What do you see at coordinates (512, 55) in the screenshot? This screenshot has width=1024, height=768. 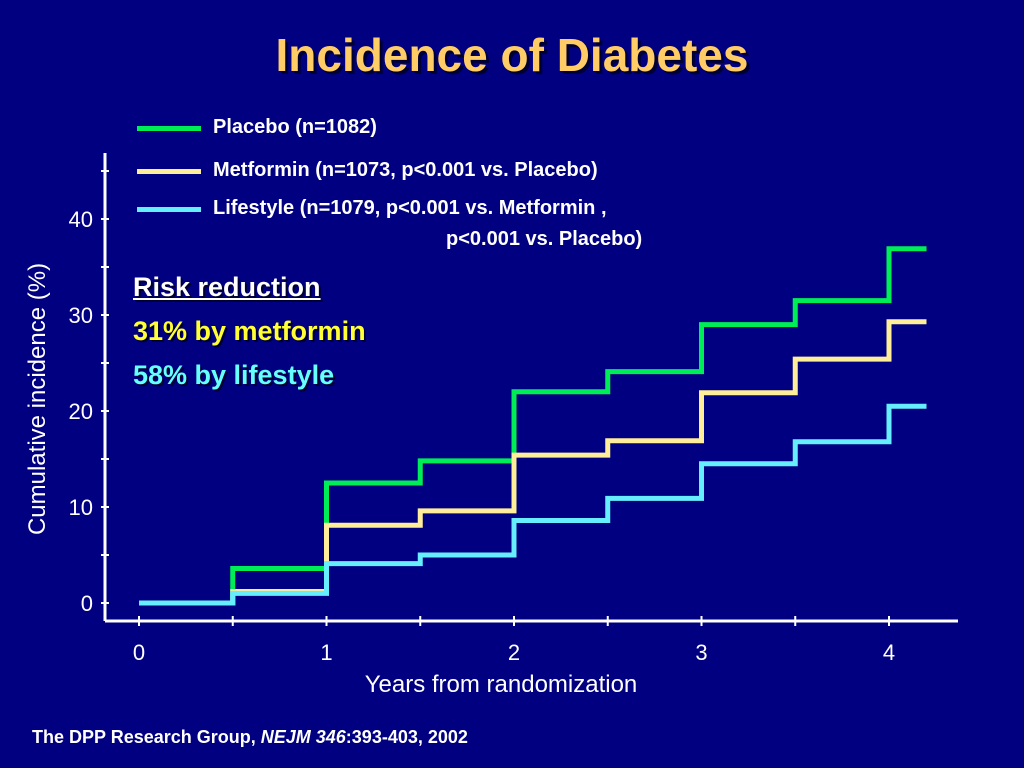 I see `slide-title: Incidence of Diabetes` at bounding box center [512, 55].